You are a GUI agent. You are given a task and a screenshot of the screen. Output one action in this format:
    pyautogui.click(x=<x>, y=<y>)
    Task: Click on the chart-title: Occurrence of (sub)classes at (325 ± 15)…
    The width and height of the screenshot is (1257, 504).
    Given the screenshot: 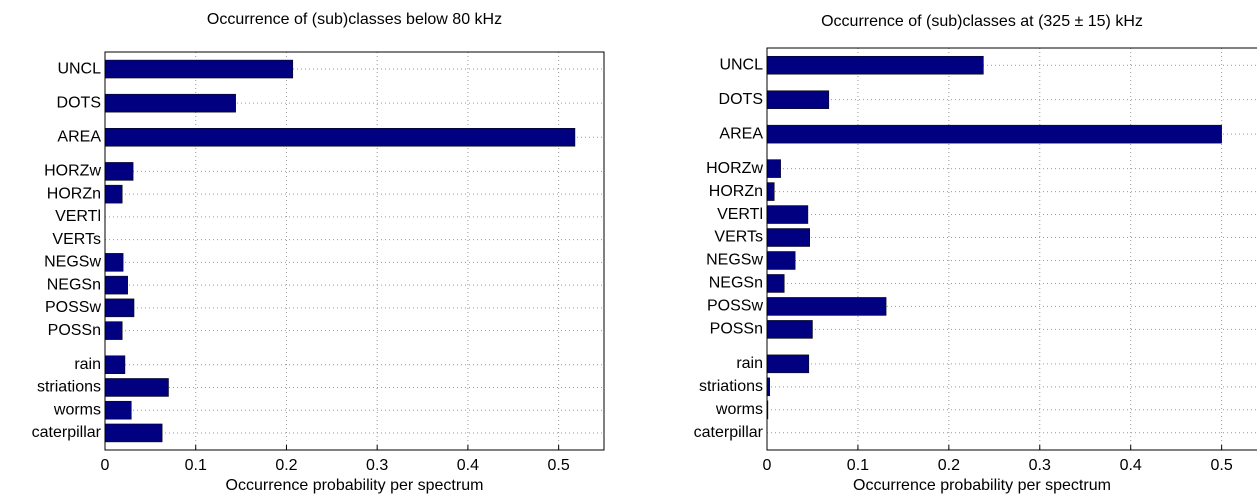 What is the action you would take?
    pyautogui.click(x=982, y=21)
    